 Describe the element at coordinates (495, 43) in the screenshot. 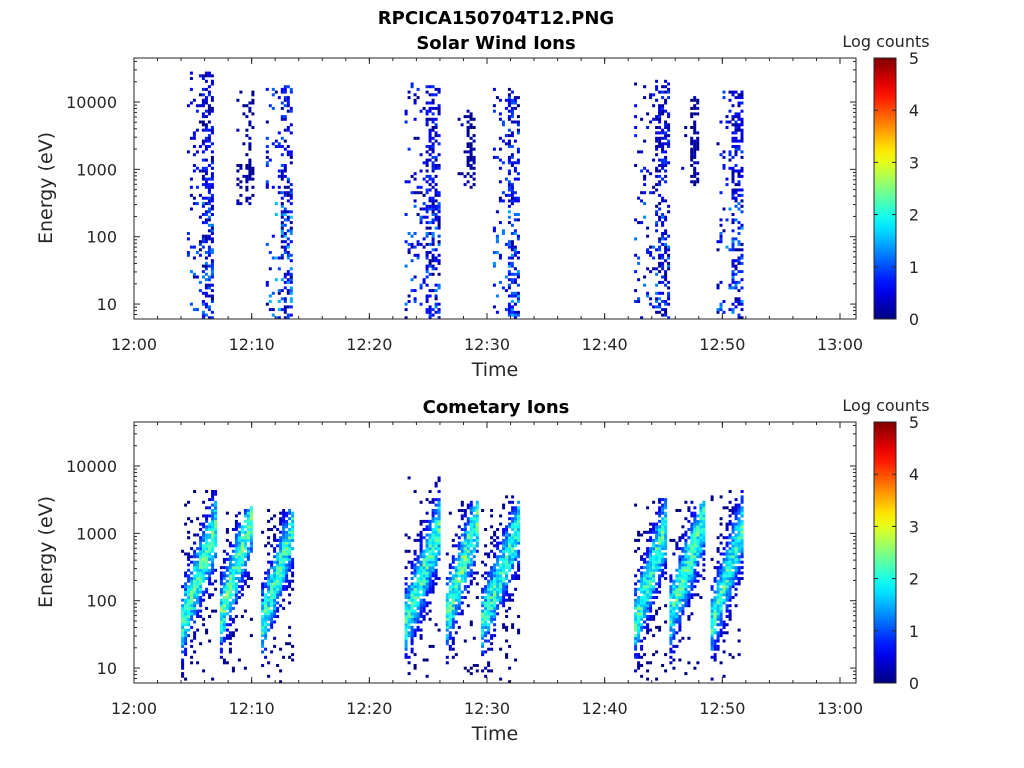

I see `solar-wind-title: Solar Wind Ions` at that location.